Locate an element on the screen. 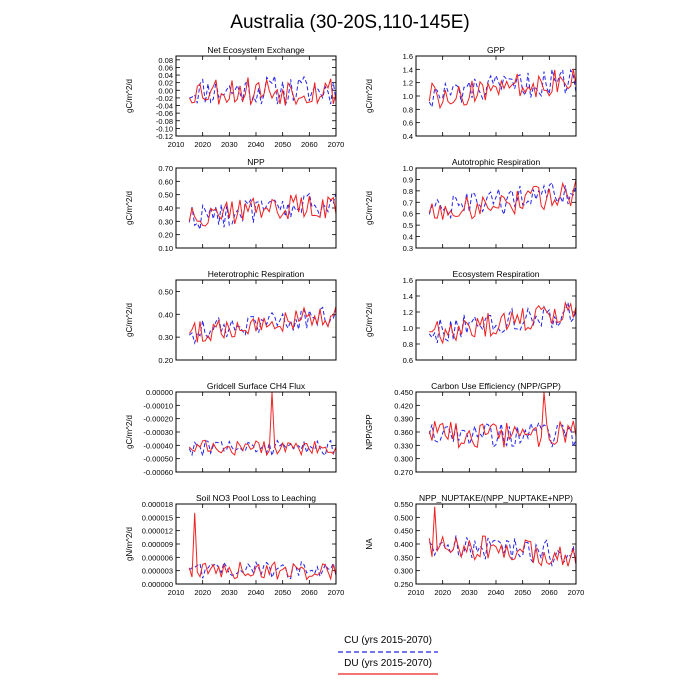 This screenshot has width=700, height=700. y-tick-label: -0.00030 is located at coordinates (158, 432).